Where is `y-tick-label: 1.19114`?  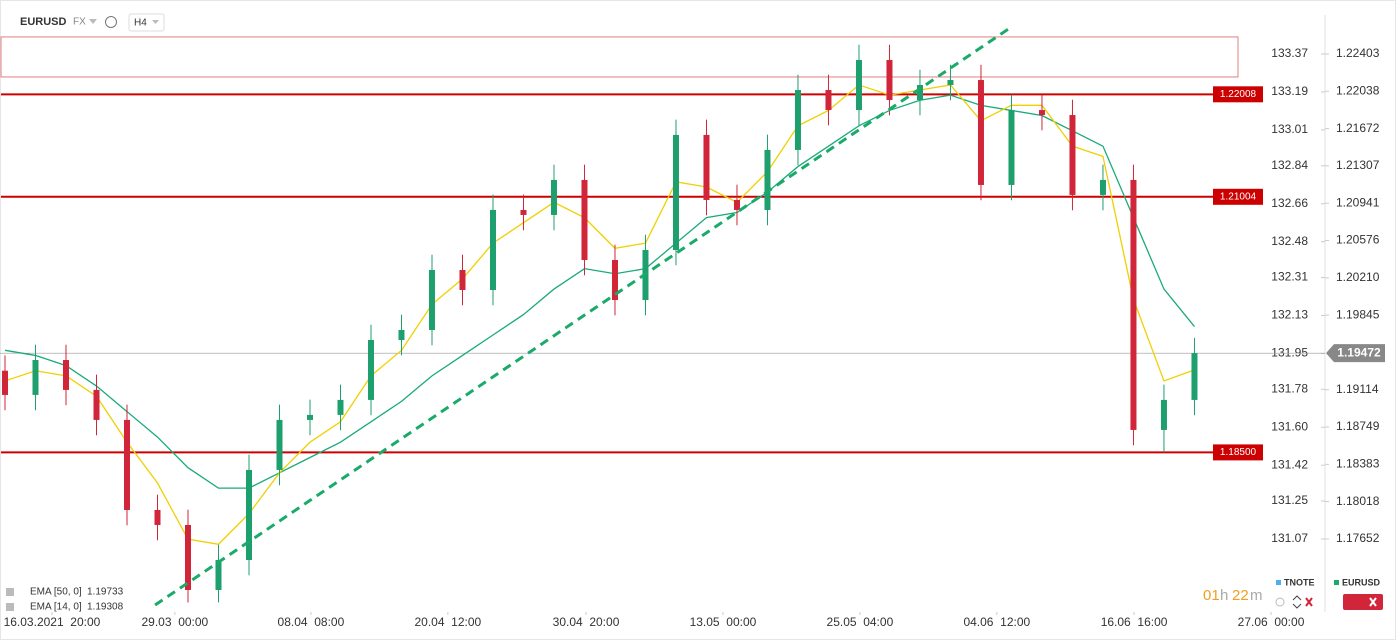 y-tick-label: 1.19114 is located at coordinates (1357, 389).